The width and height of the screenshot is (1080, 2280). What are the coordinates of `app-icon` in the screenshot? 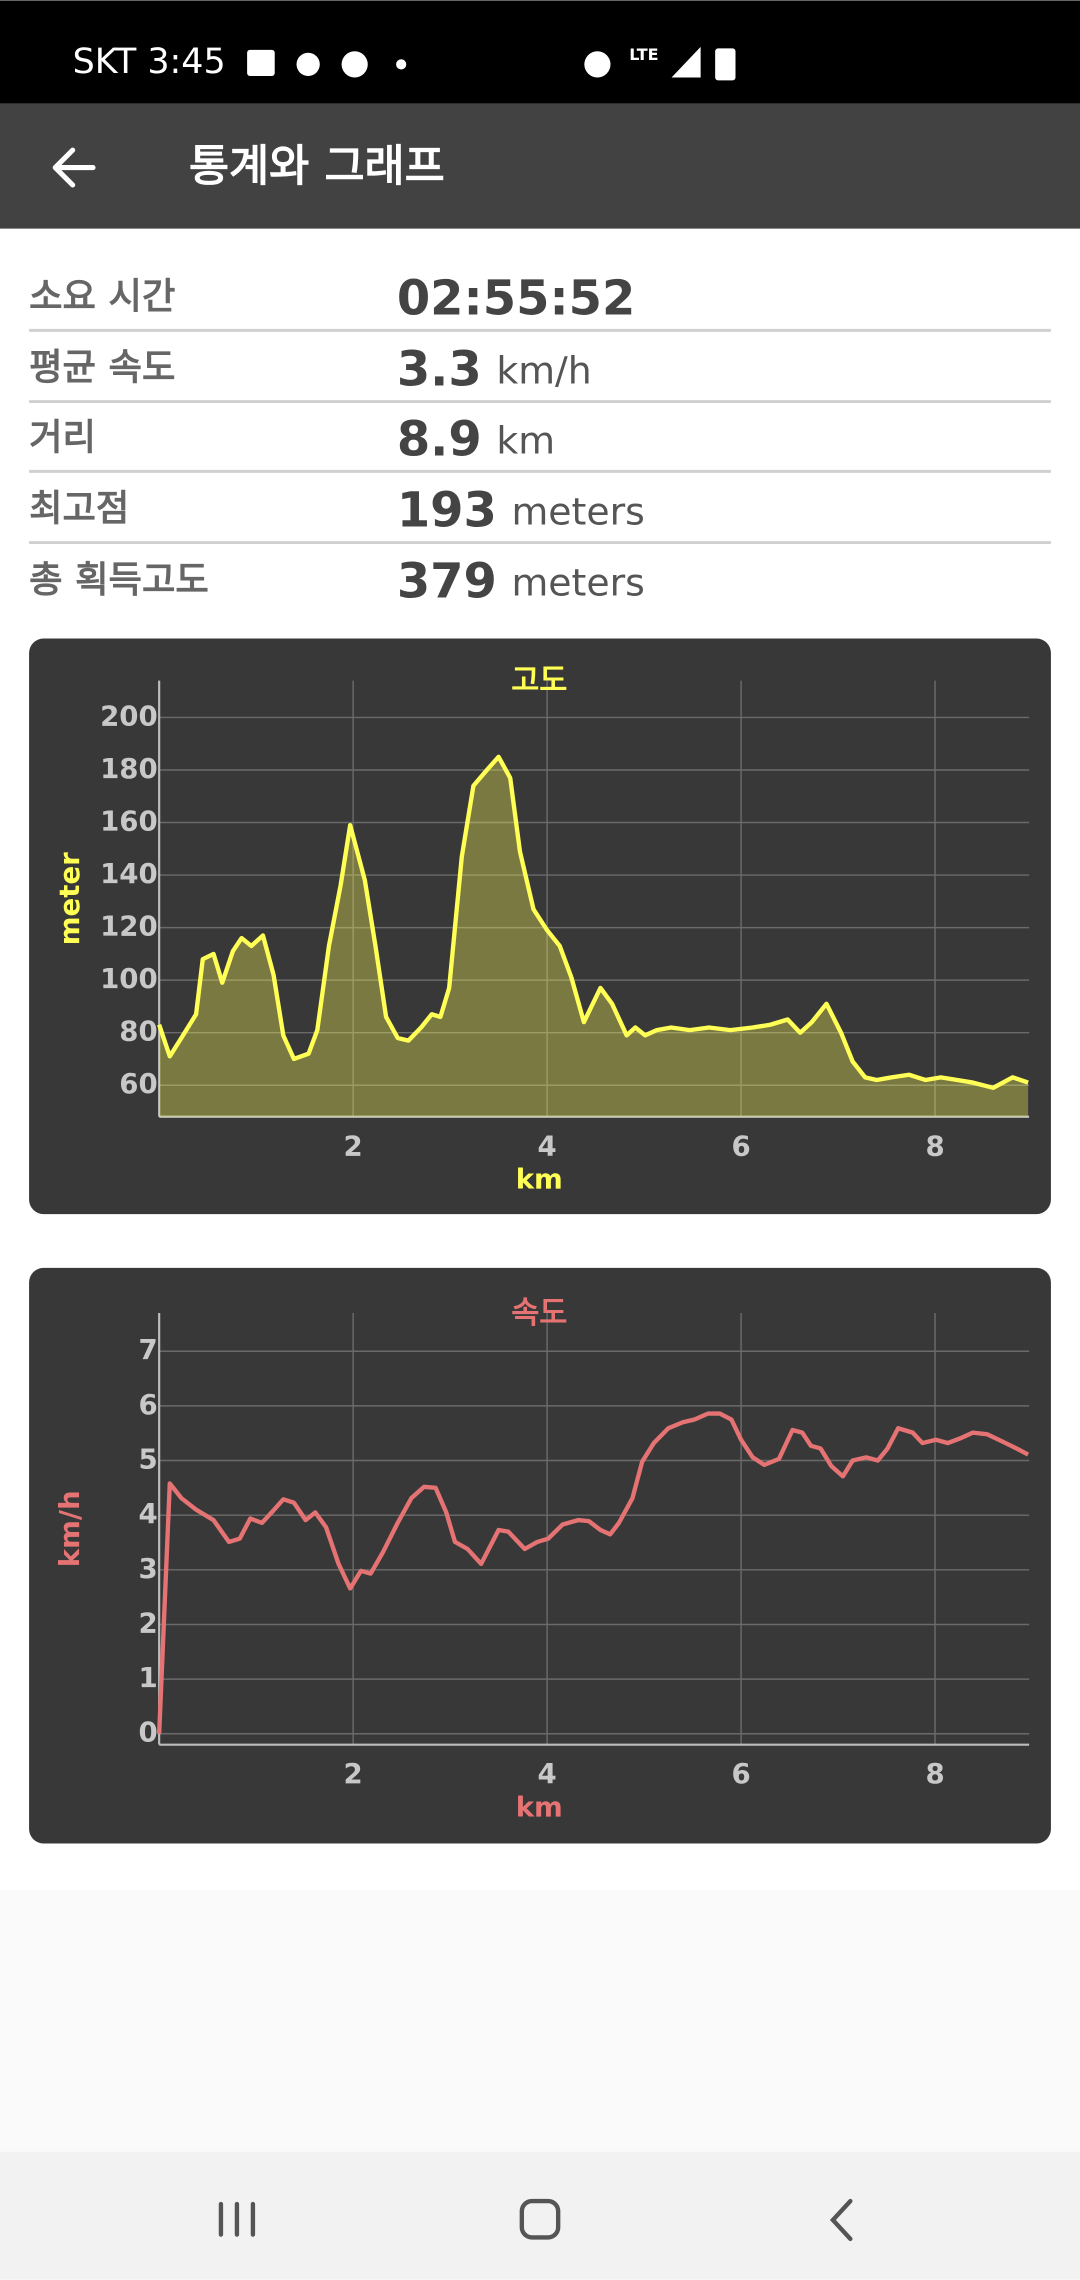 It's located at (308, 64).